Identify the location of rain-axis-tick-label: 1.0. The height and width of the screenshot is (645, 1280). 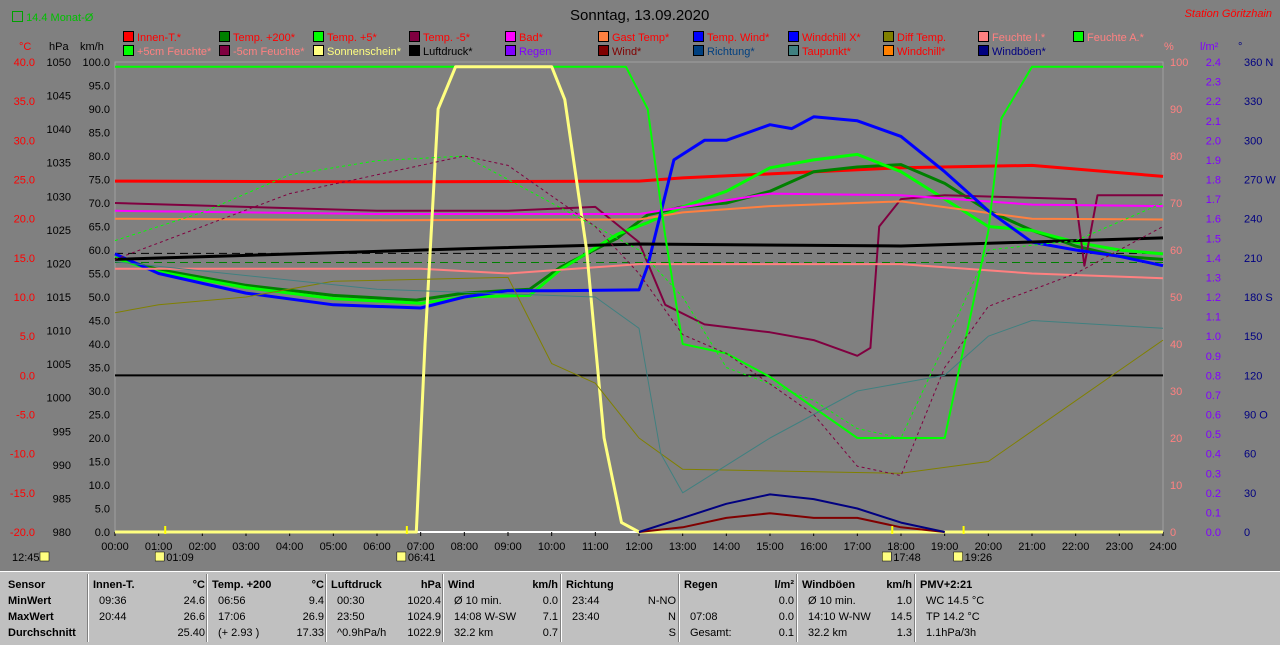
(1213, 337).